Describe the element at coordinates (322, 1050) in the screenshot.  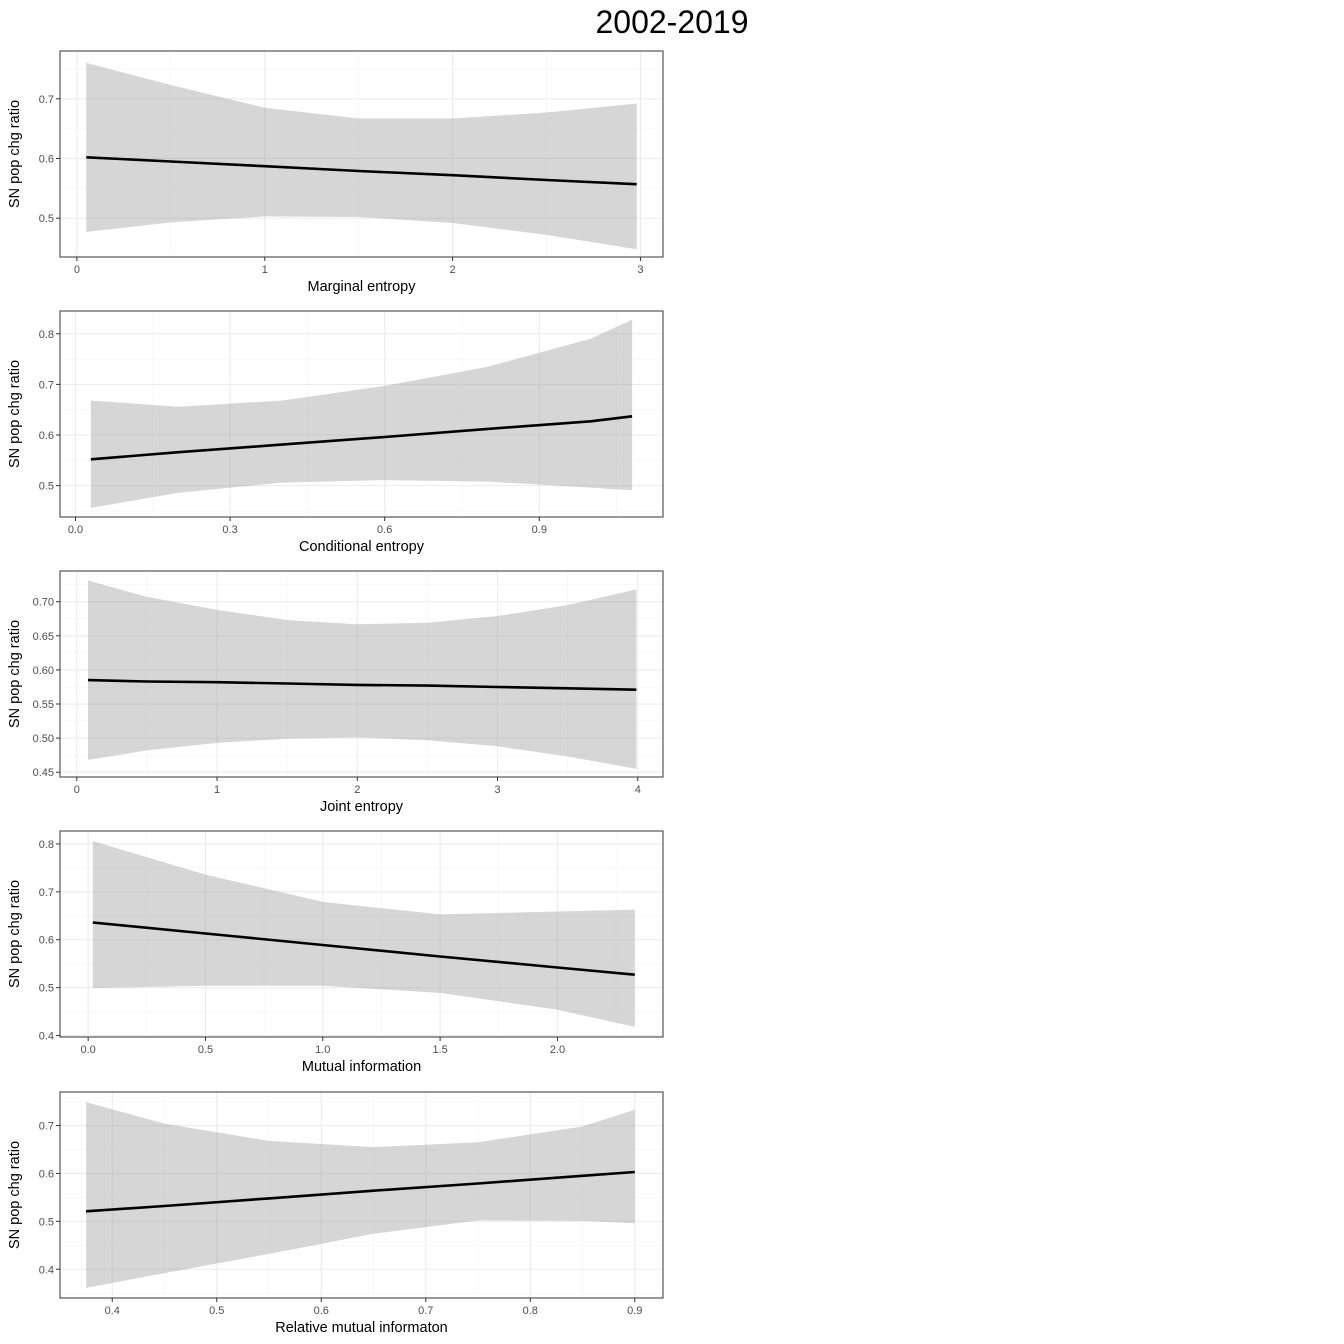
I see `x-tick-label: 1.0` at that location.